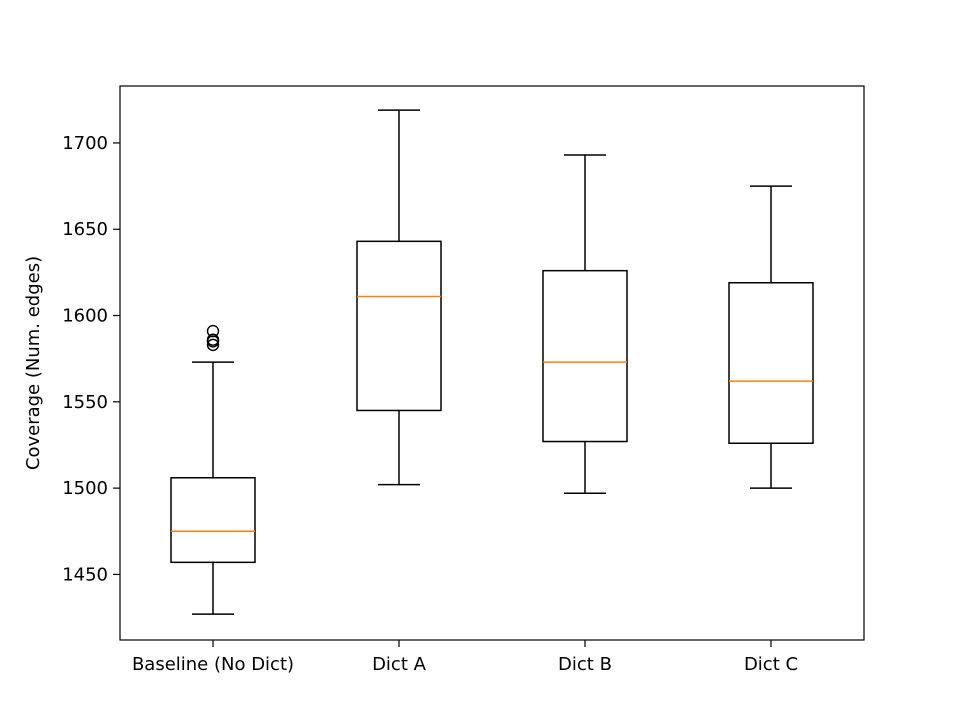 Image resolution: width=960 pixels, height=720 pixels. I want to click on y-tick-label: 1650, so click(85, 229).